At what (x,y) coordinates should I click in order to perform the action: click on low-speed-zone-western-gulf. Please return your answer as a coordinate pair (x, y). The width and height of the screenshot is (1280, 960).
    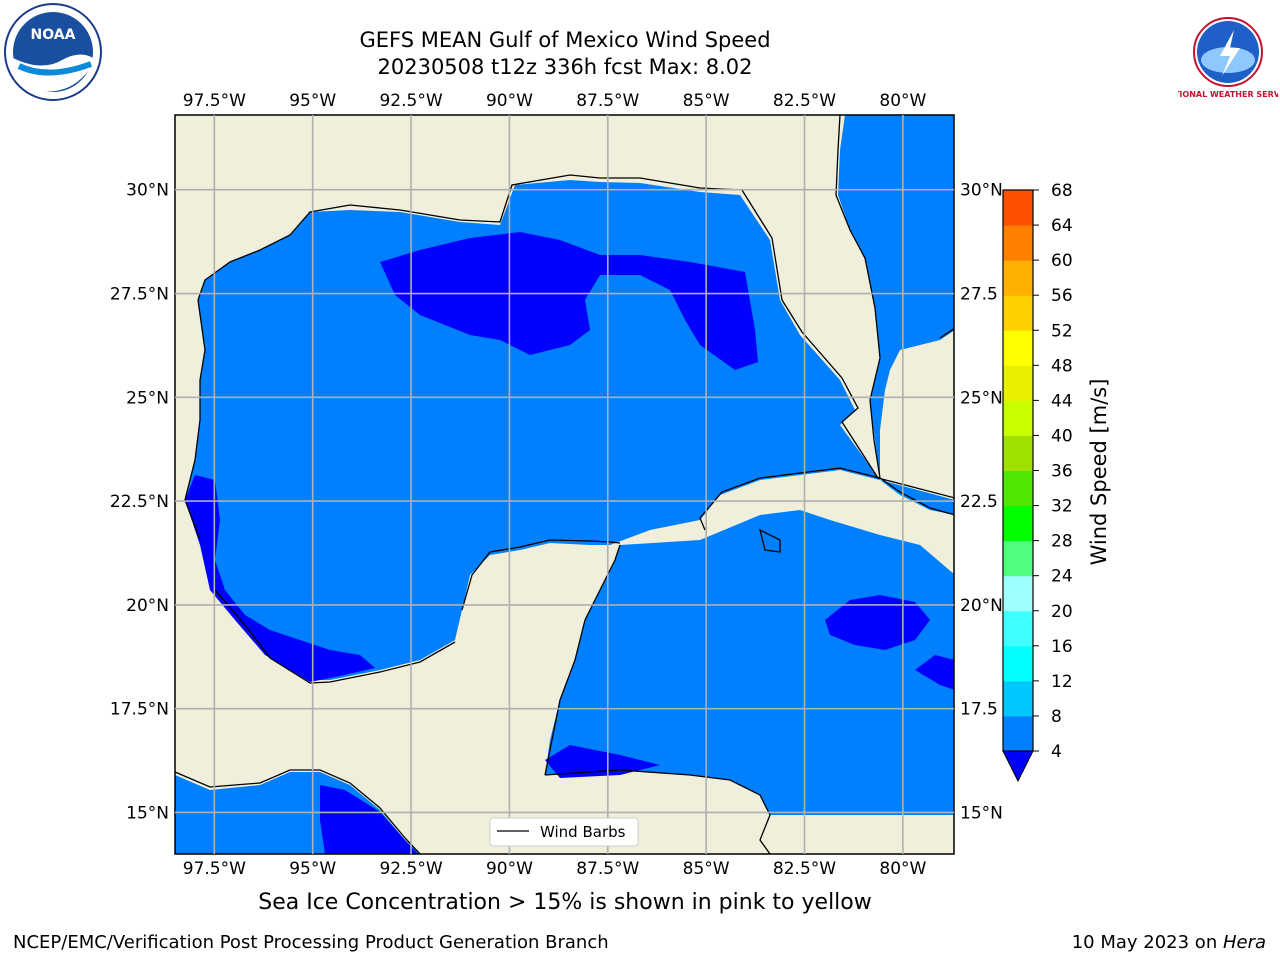
    Looking at the image, I should click on (280, 578).